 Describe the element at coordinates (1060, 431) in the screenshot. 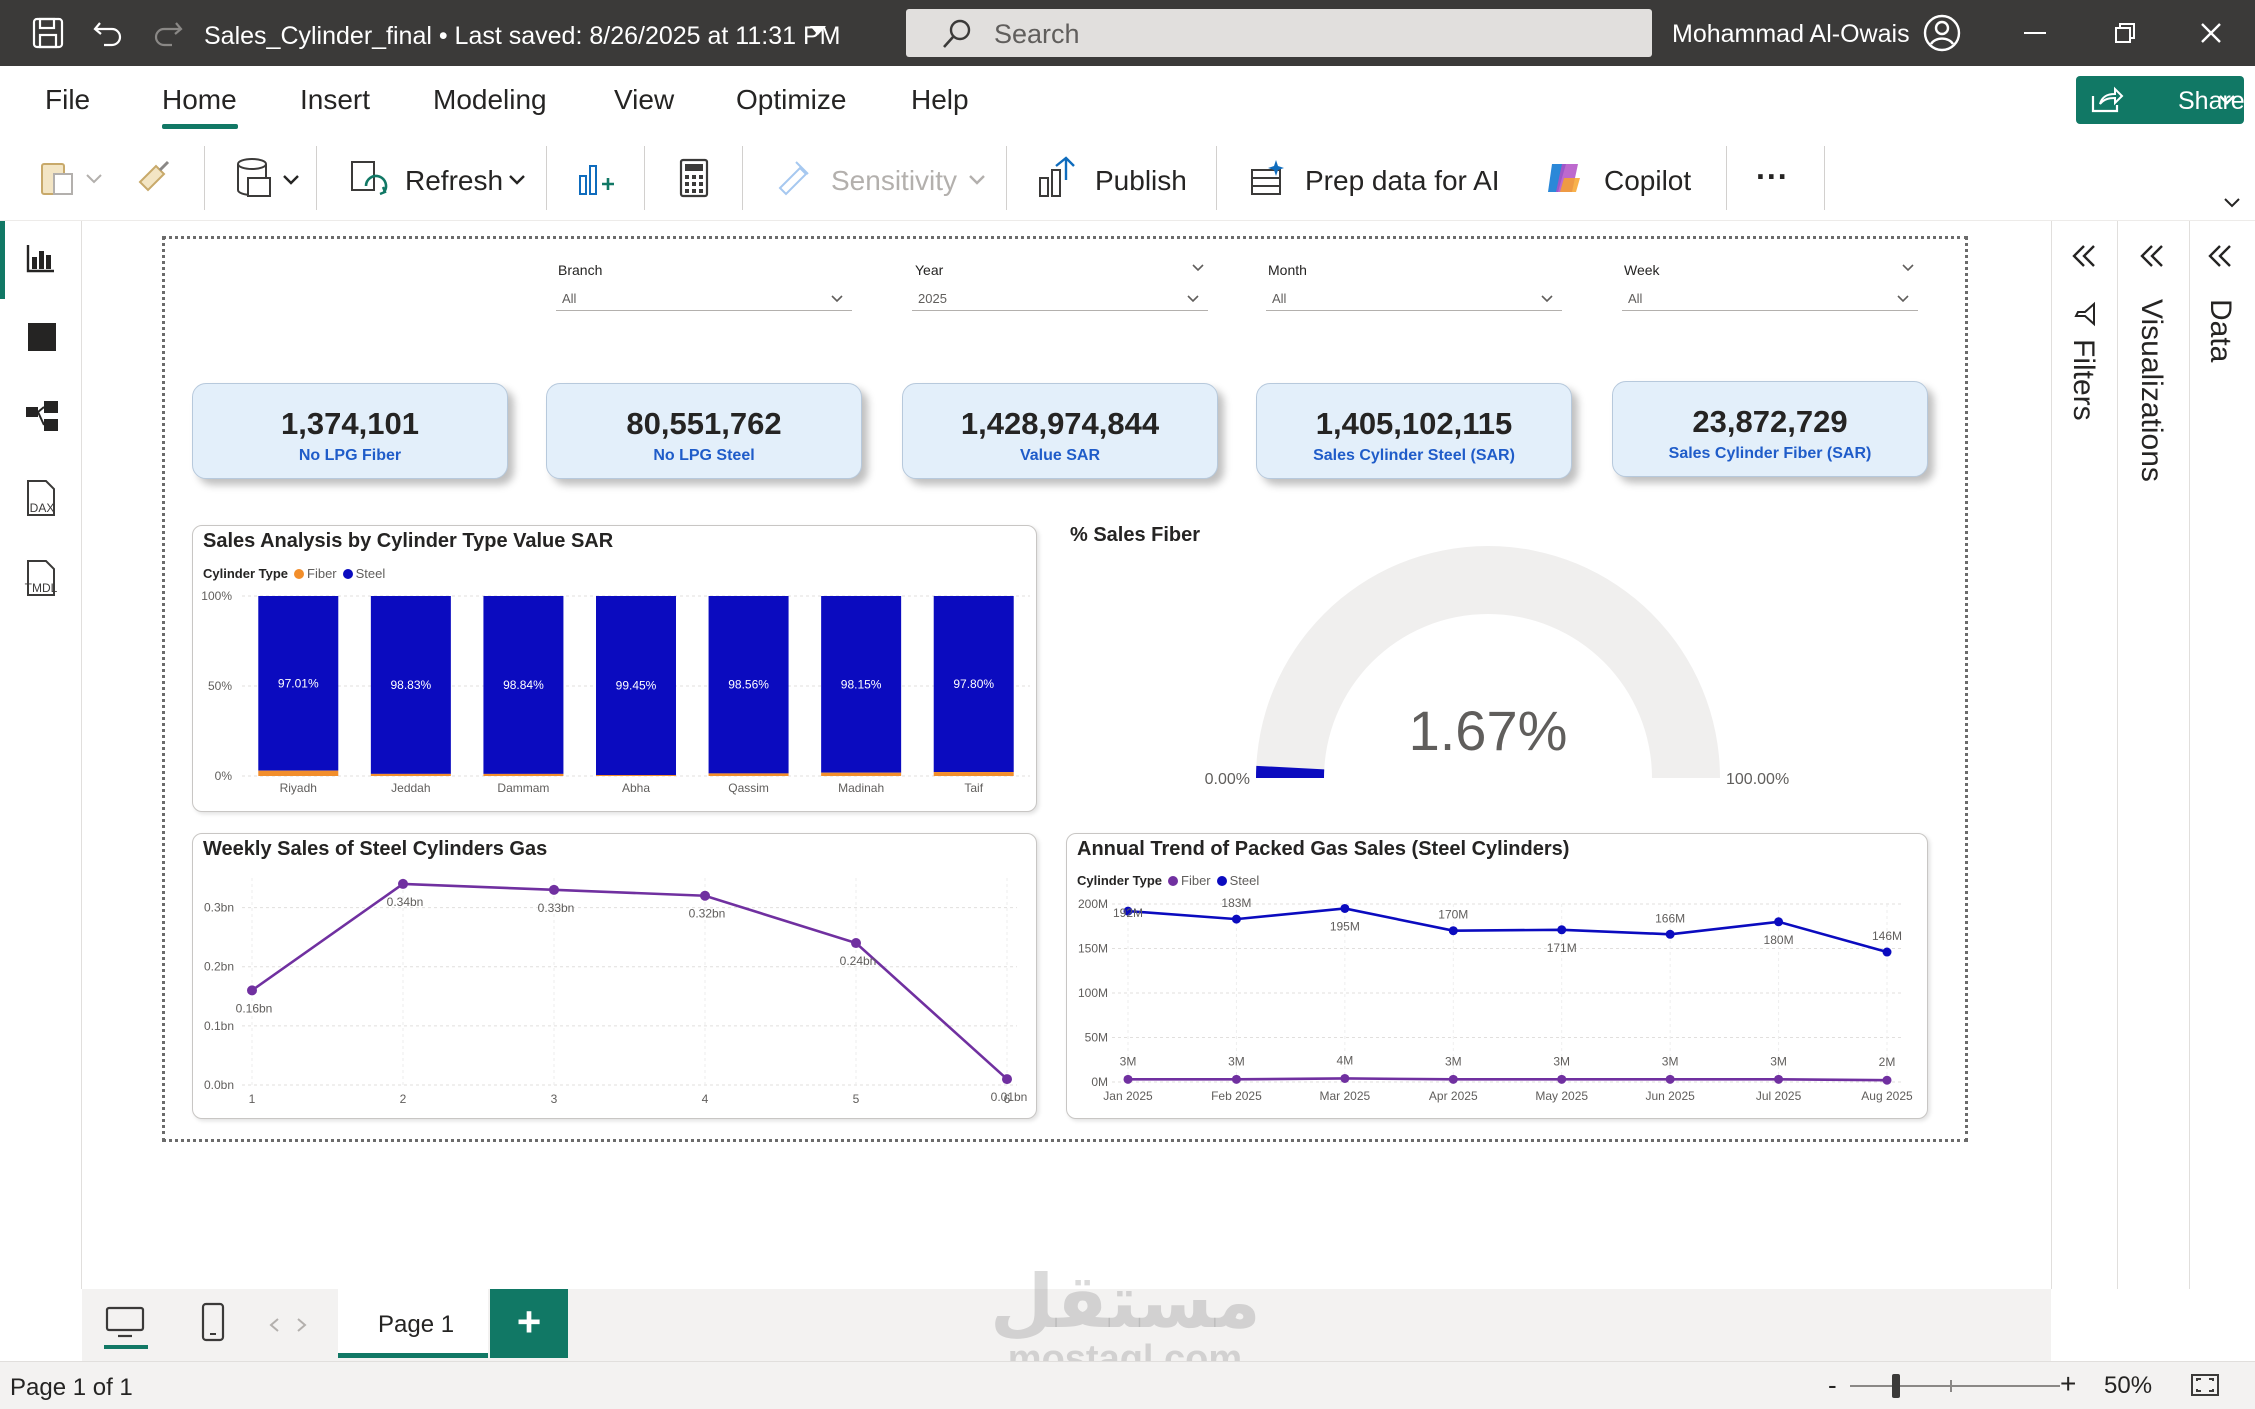

I see `kpi-card-value-sar: 1,428,974,844 Value SAR` at that location.